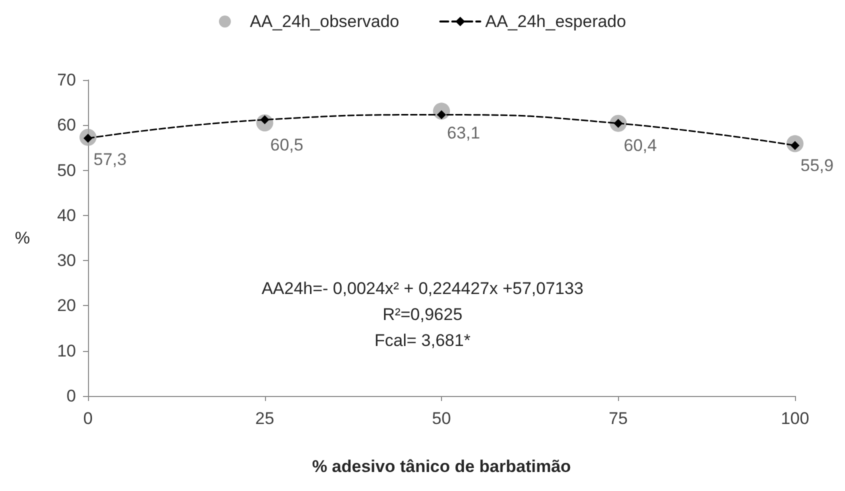 This screenshot has width=845, height=491. I want to click on y-tick-label: 20, so click(66, 306).